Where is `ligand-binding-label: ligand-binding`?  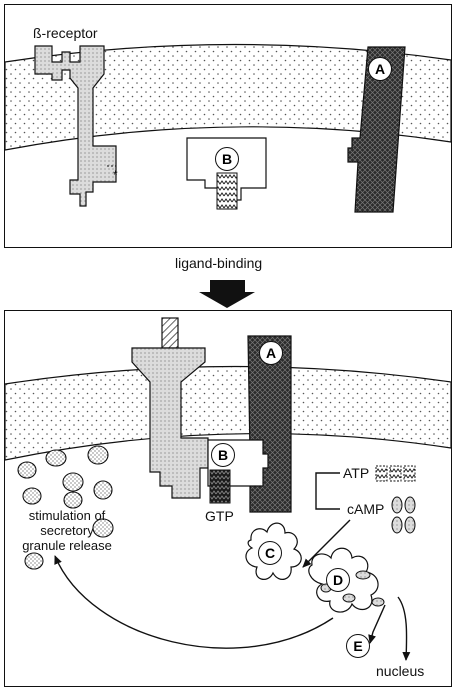
ligand-binding-label: ligand-binding is located at coordinates (219, 263).